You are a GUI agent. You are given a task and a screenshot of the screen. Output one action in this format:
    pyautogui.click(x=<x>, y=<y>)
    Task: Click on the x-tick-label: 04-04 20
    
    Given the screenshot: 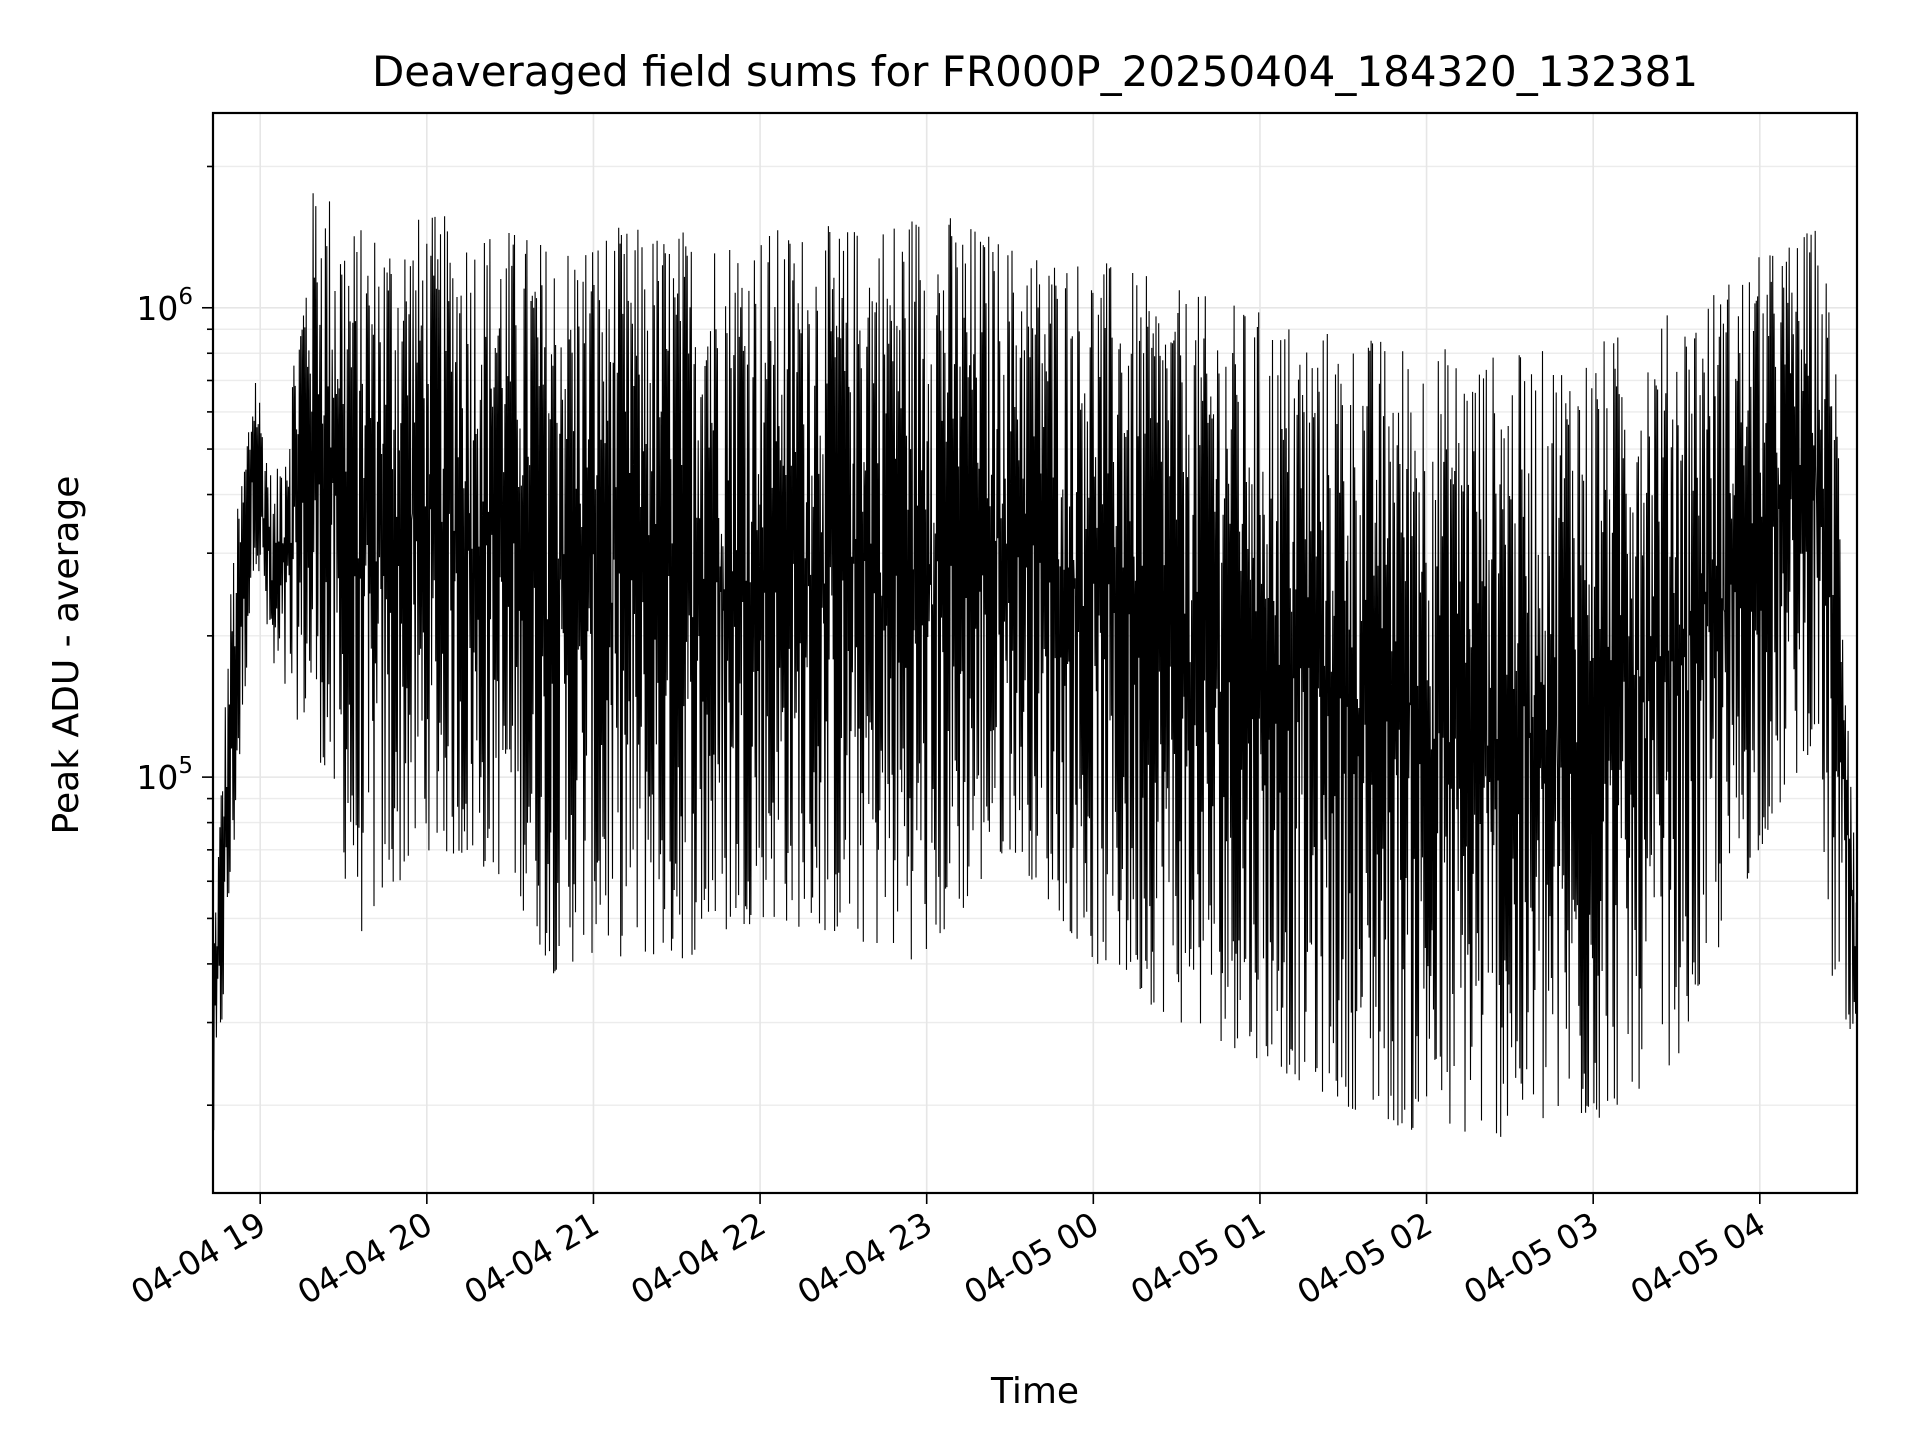 What is the action you would take?
    pyautogui.click(x=365, y=1258)
    